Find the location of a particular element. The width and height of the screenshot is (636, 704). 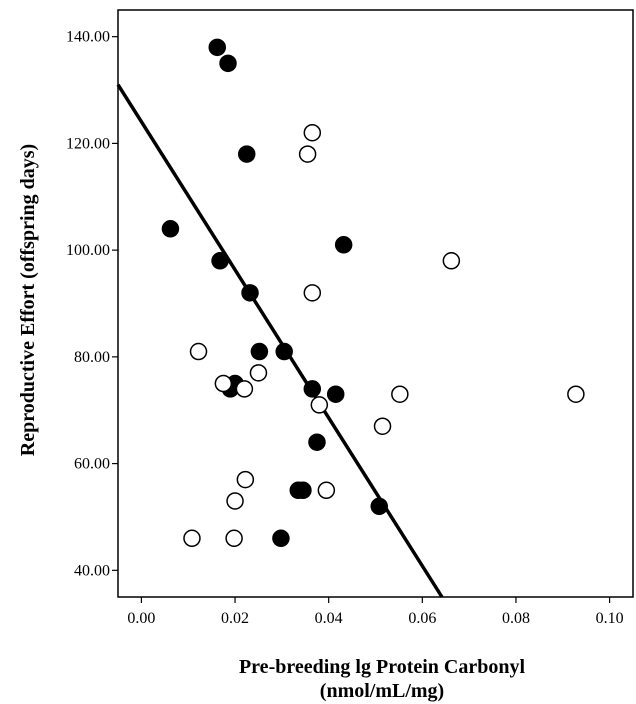

x-axis-title-line-1: Pre-breeding lg Protein Carbonyl is located at coordinates (382, 667).